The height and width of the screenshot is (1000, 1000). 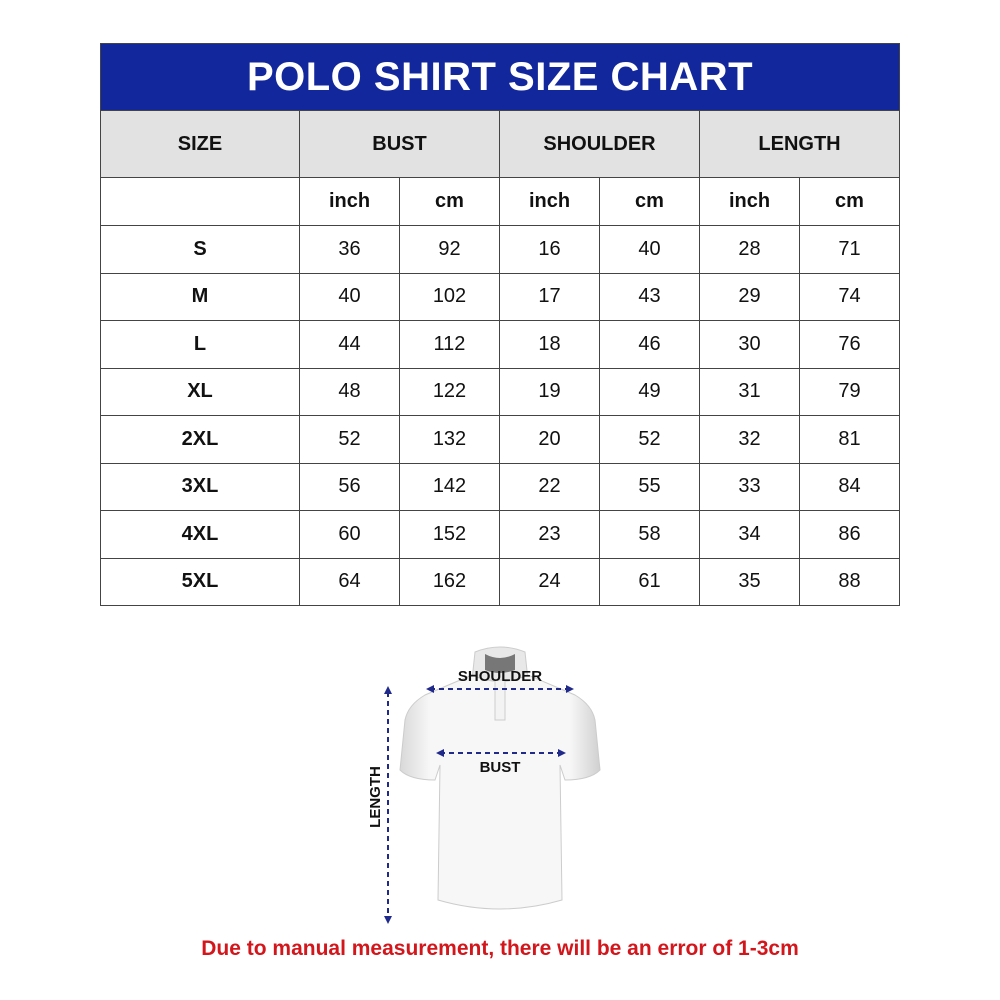 I want to click on table-row: XL 48 122 19 49 31 79, so click(x=500, y=391).